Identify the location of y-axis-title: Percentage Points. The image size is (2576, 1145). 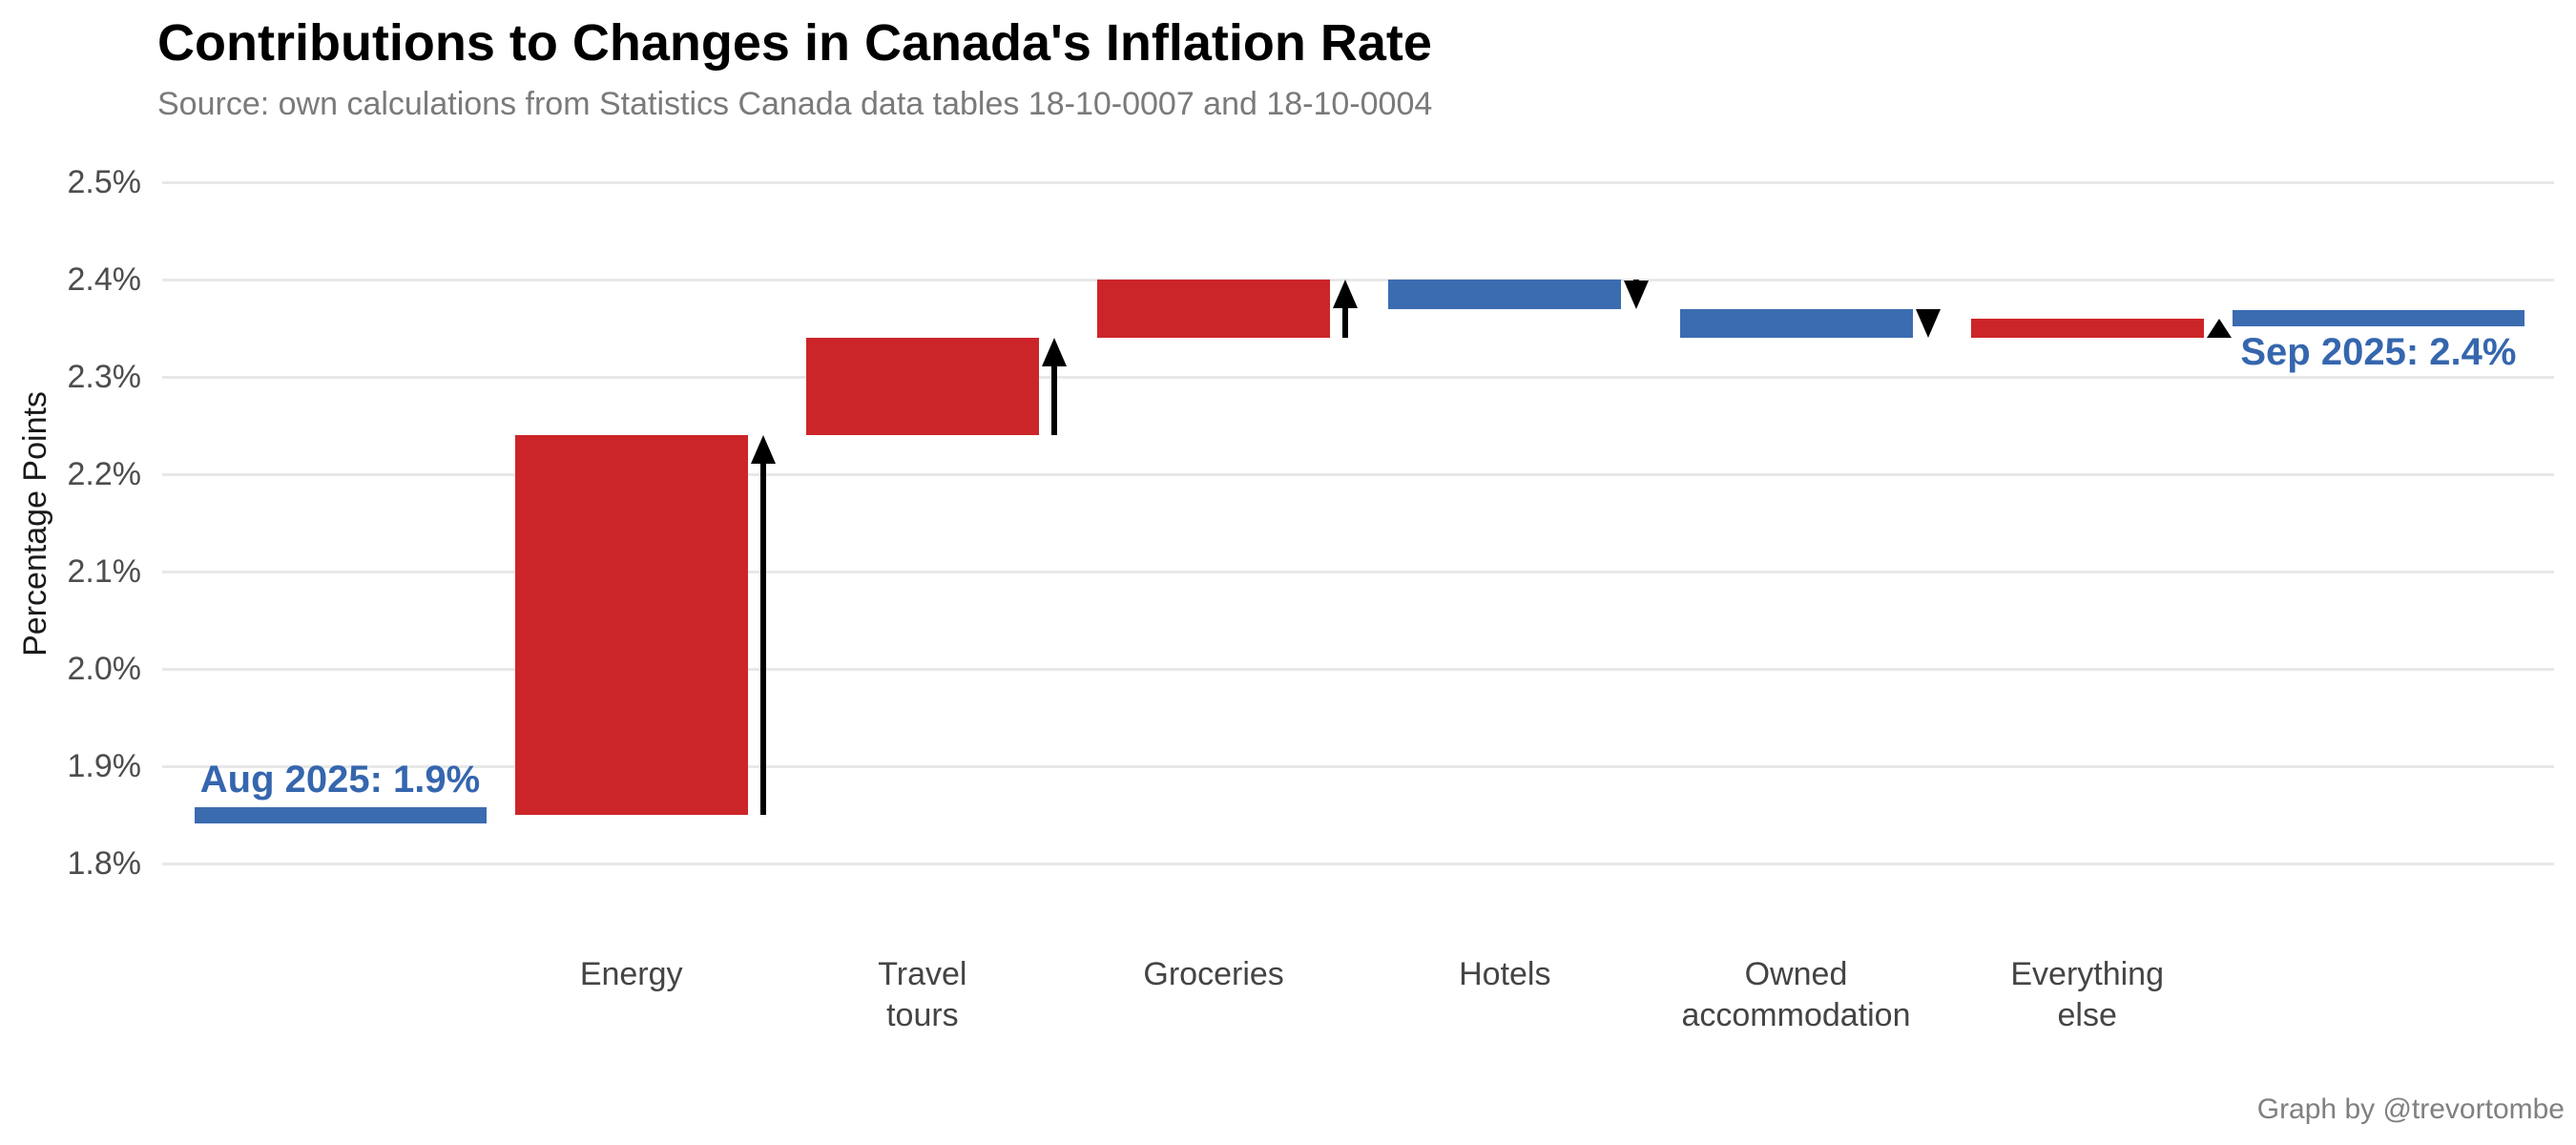
(35, 523).